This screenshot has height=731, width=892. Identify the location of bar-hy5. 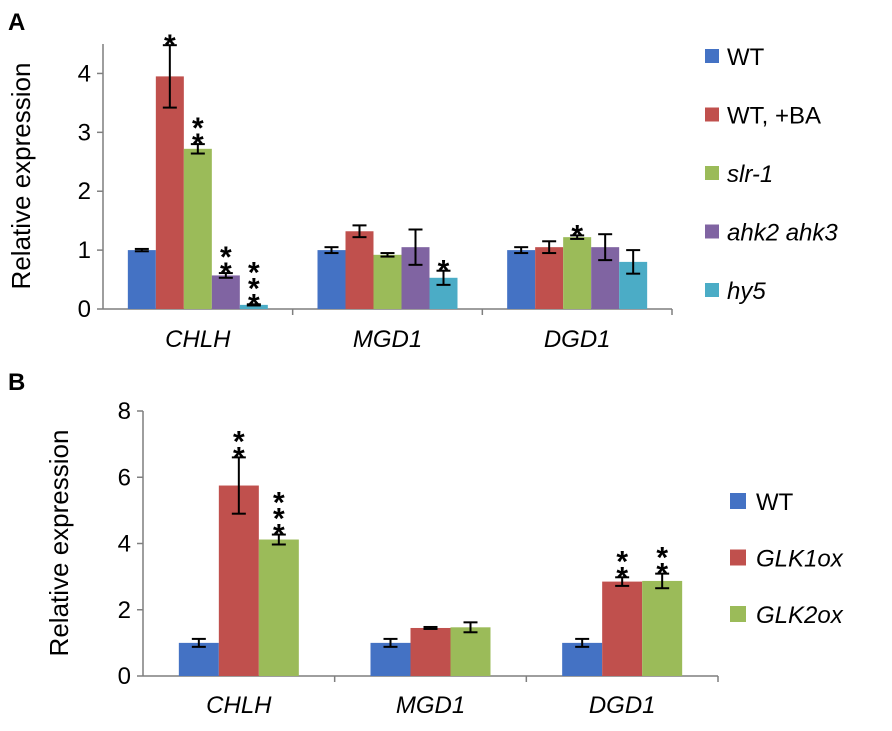
(253, 306).